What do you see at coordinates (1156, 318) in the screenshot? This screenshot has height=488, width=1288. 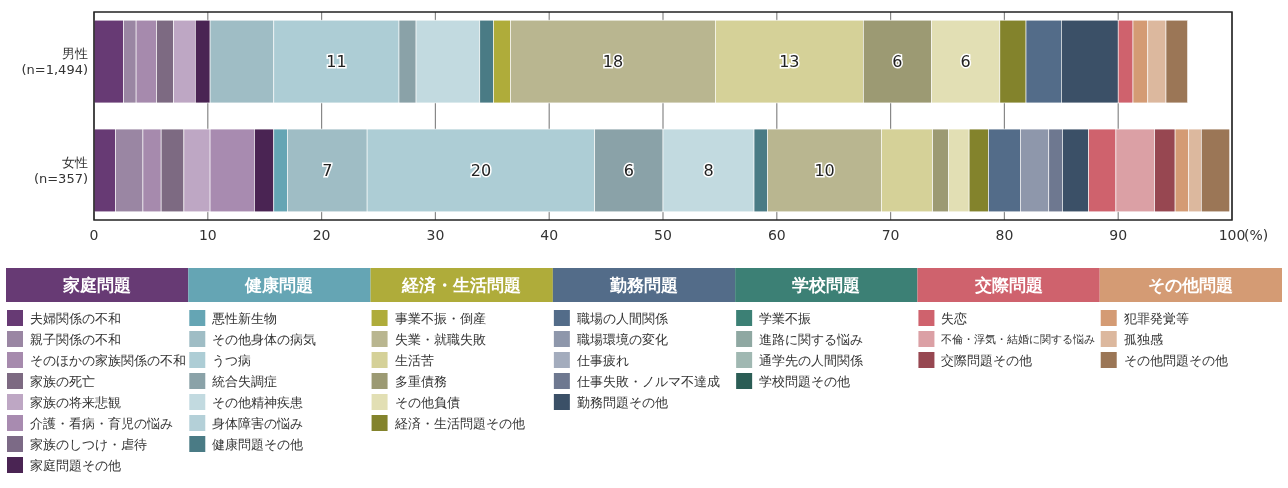 I see `legend-label: 犯罪発覚等` at bounding box center [1156, 318].